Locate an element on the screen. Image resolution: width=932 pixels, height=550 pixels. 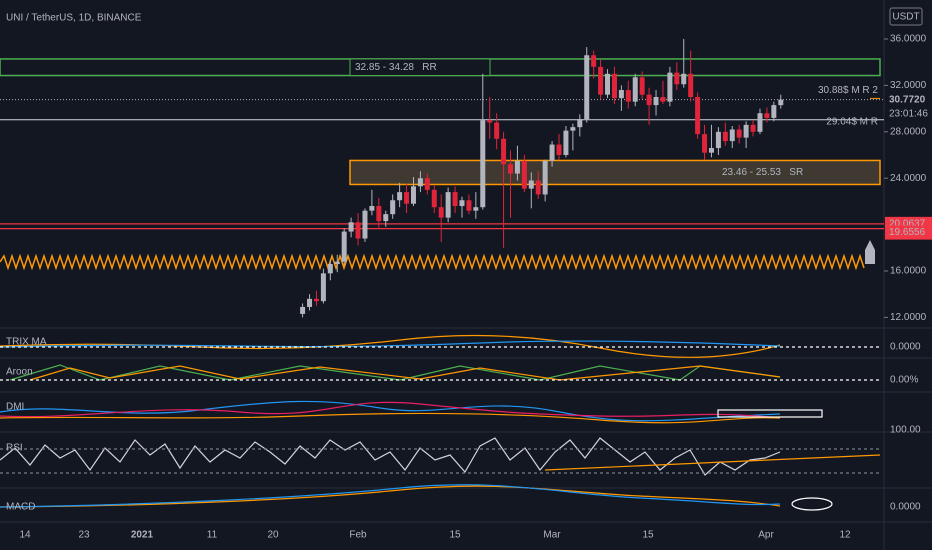
date-label: 2021 is located at coordinates (142, 535).